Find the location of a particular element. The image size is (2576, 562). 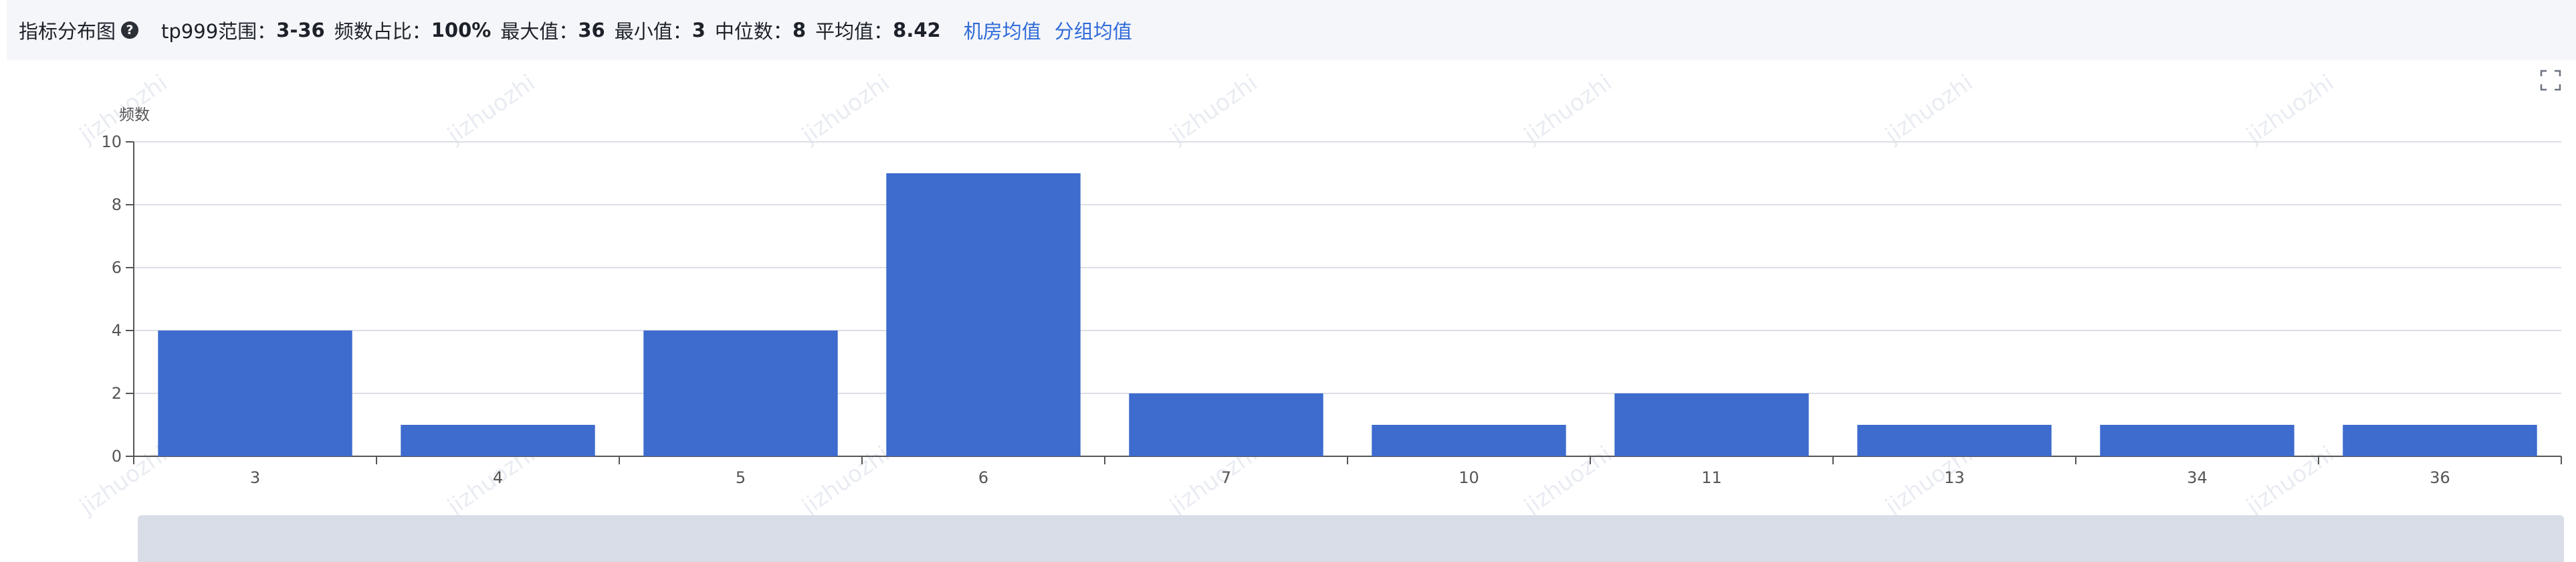

x-tick-label: 4 is located at coordinates (498, 477).